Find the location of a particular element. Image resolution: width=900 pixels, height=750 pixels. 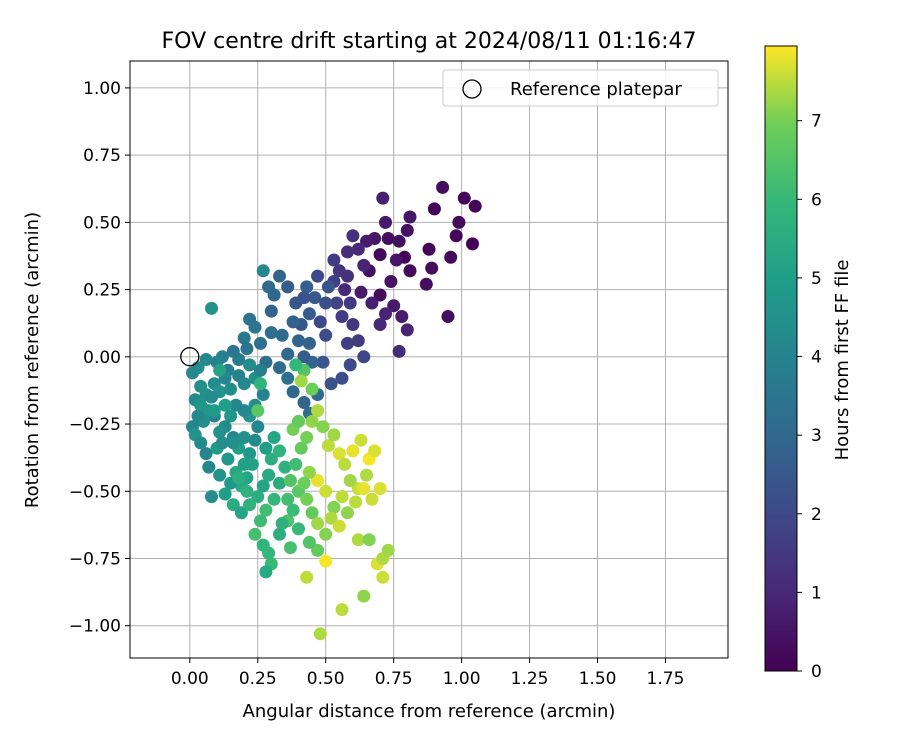

legend-box is located at coordinates (580, 88).